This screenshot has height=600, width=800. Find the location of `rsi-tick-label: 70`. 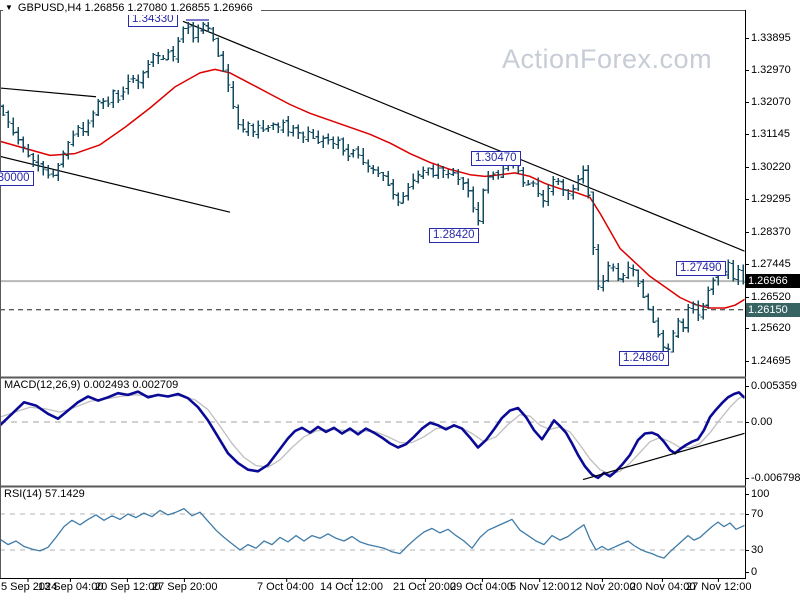

rsi-tick-label: 70 is located at coordinates (757, 513).